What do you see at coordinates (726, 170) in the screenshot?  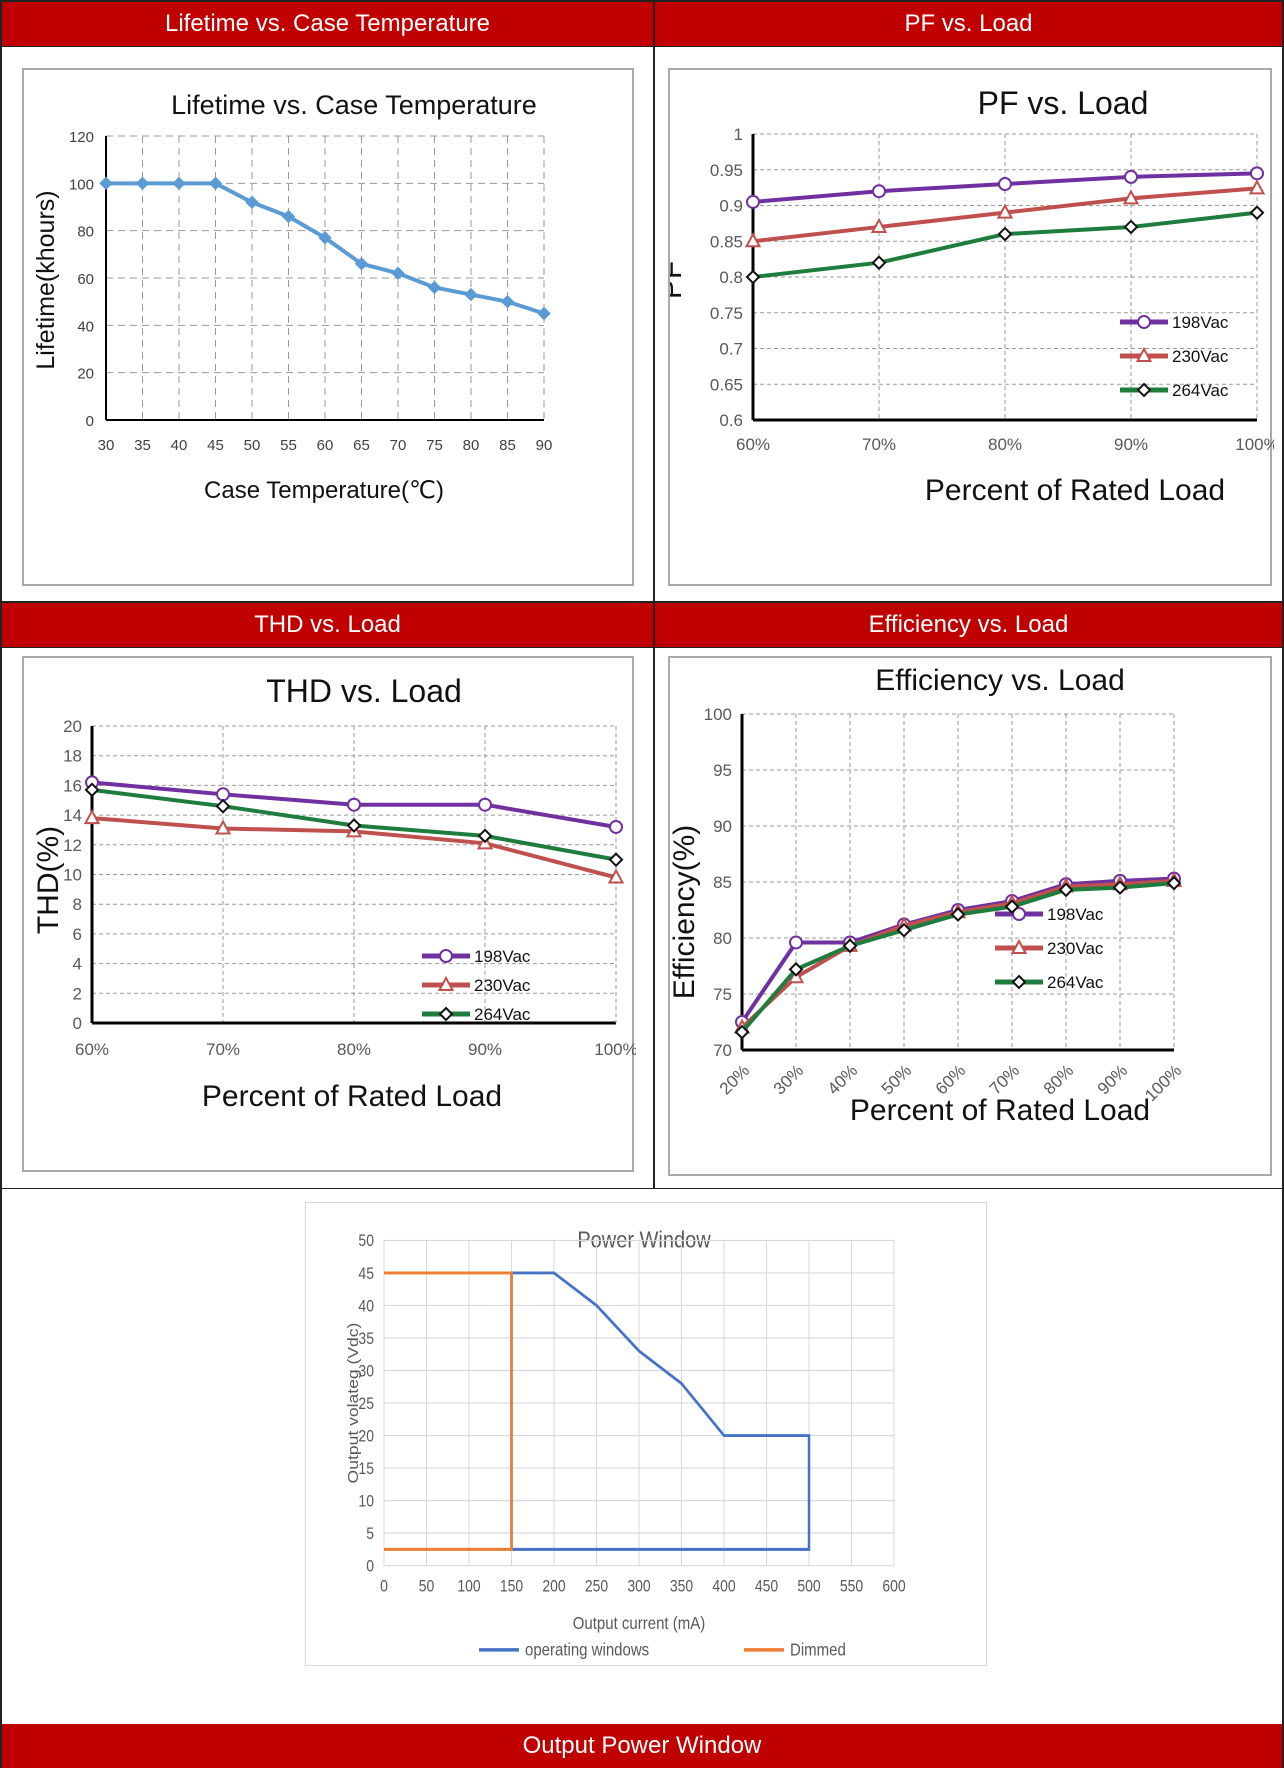 I see `y-tick-label: 0.95` at bounding box center [726, 170].